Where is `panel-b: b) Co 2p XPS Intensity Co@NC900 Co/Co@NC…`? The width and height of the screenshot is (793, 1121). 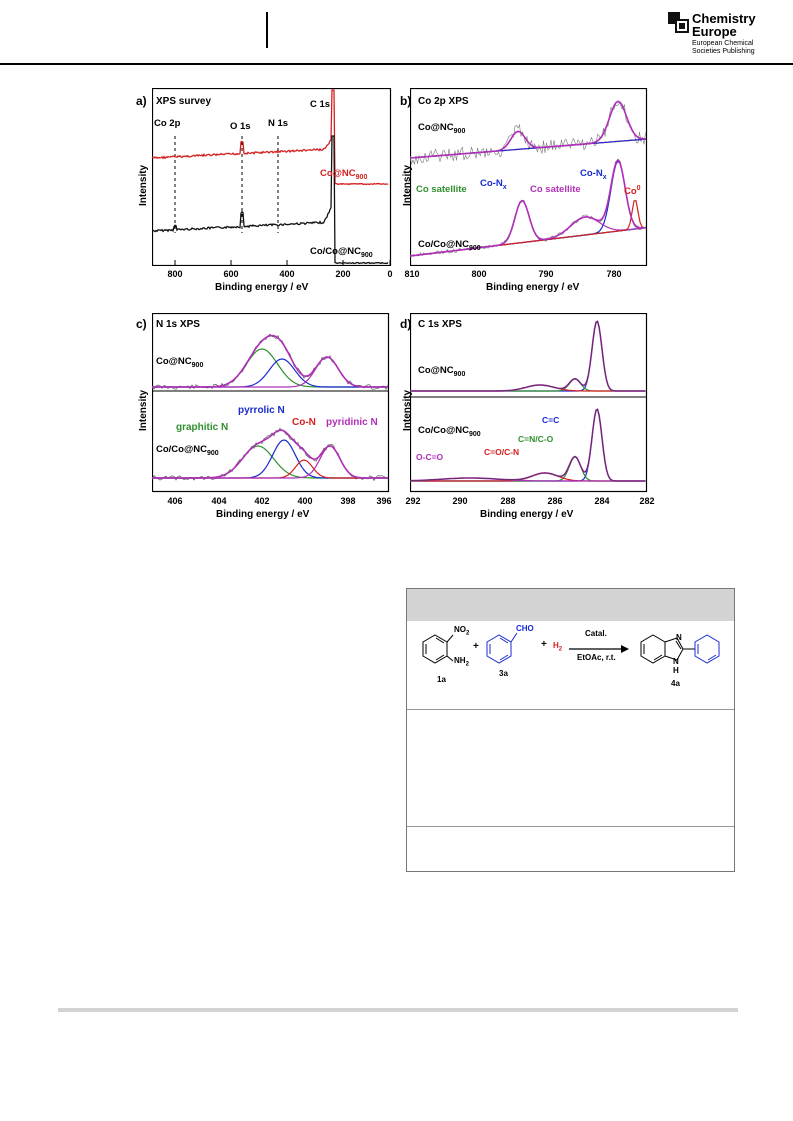
panel-b: b) Co 2p XPS Intensity Co@NC900 Co/Co@NC… is located at coordinates (528, 199).